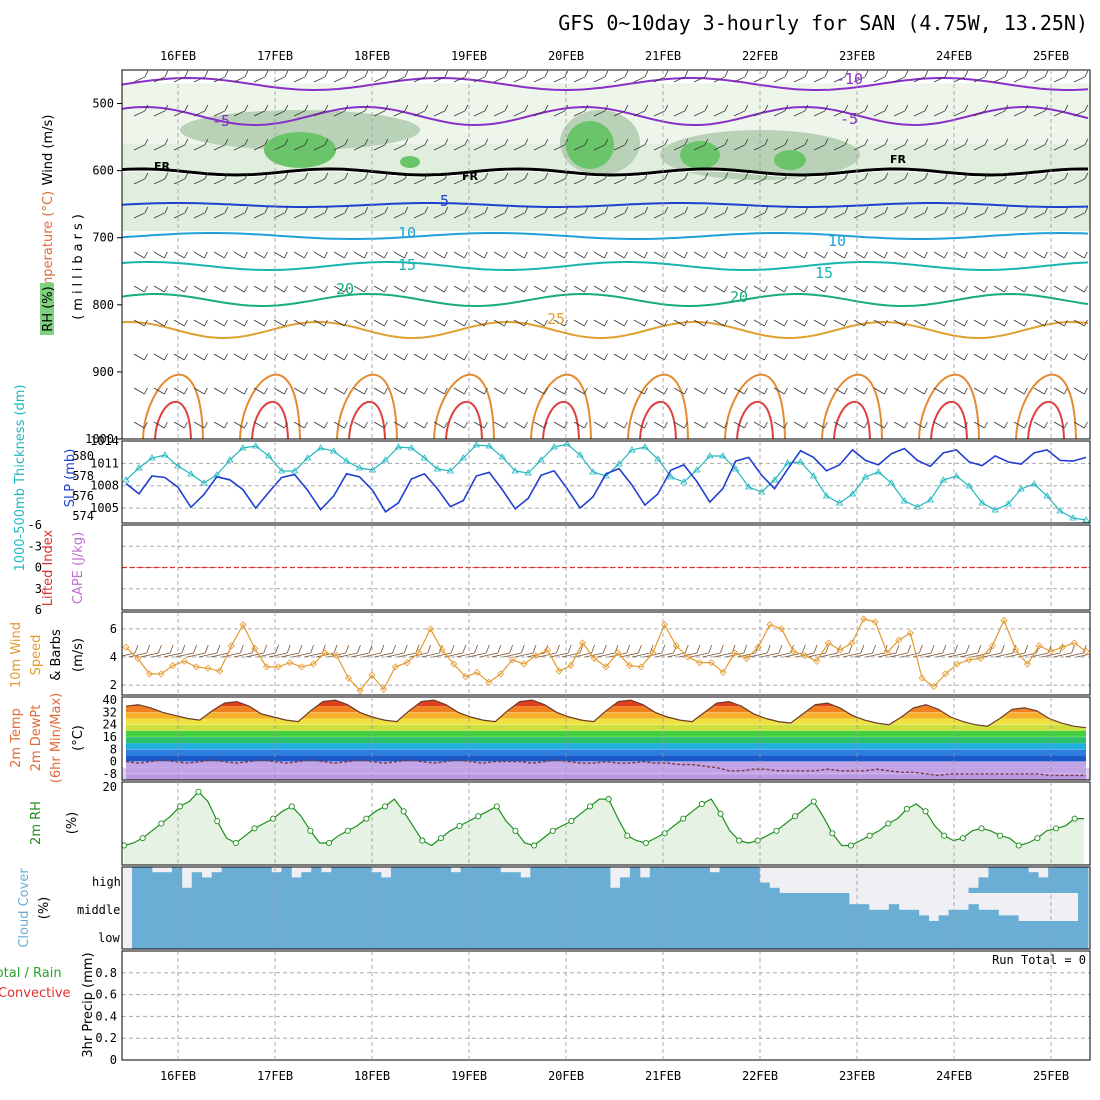 This screenshot has height=1100, width=1100. I want to click on dewpt2m-label: 2m DewPt, so click(36, 738).